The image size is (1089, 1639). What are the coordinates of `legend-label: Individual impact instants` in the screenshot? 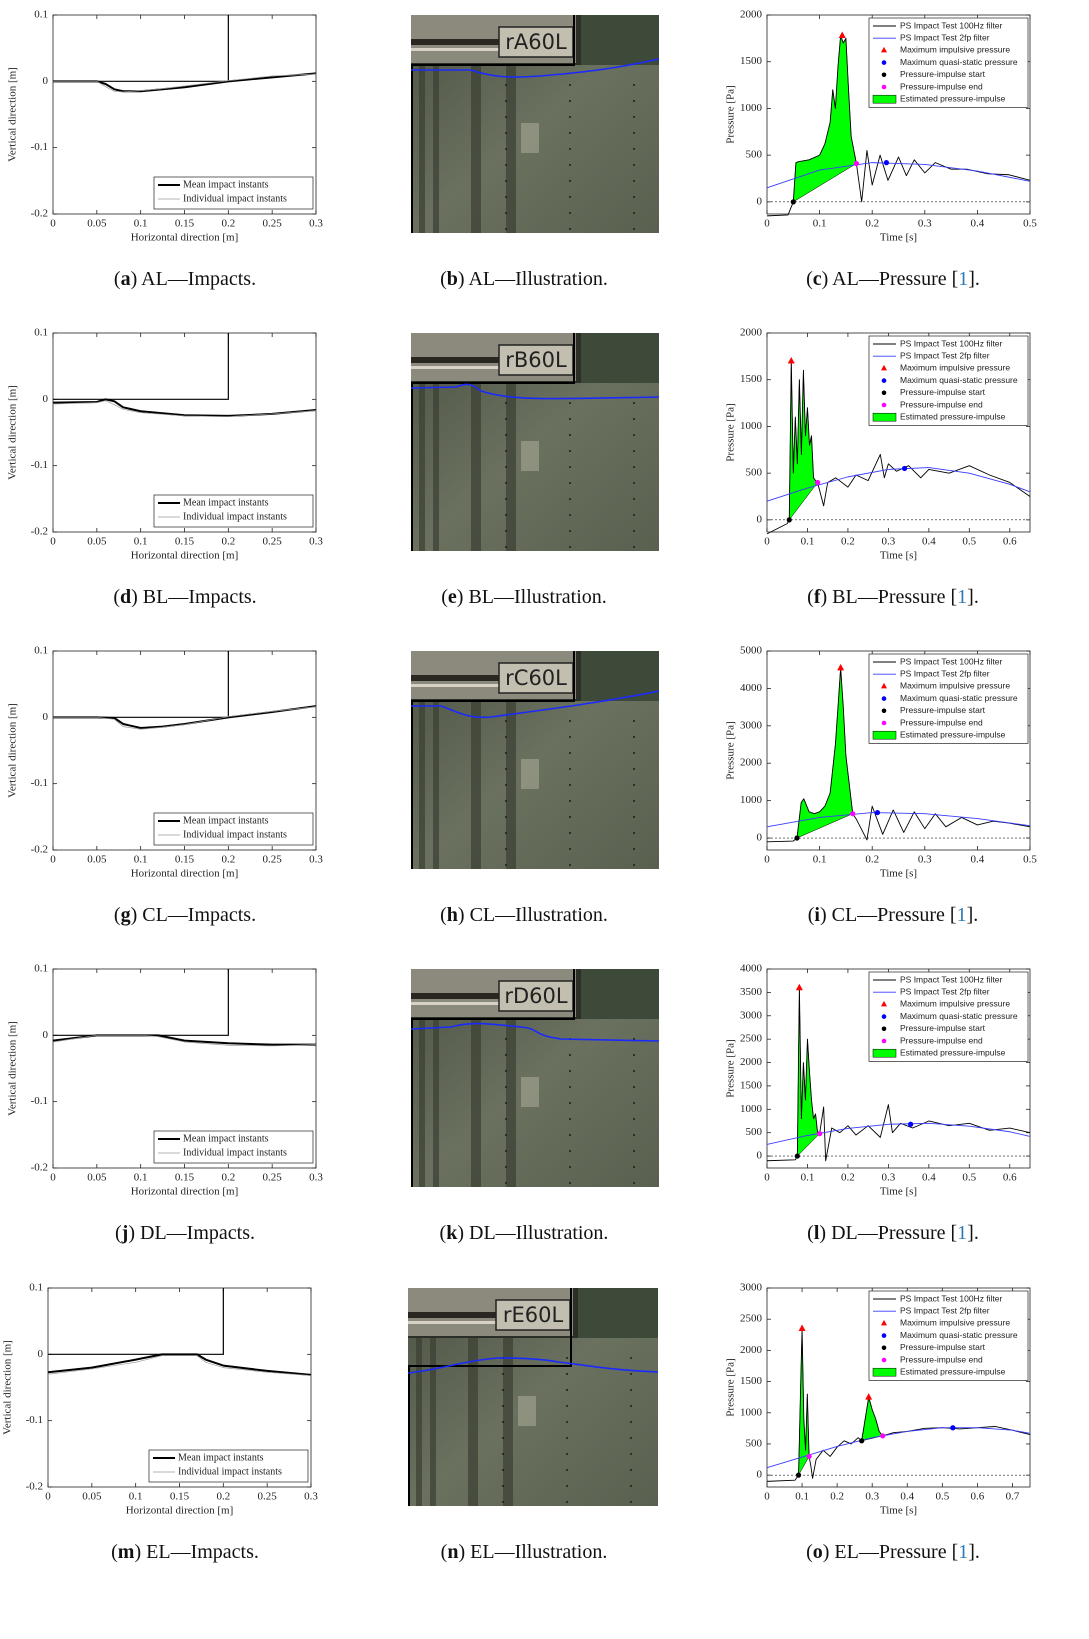 It's located at (235, 834).